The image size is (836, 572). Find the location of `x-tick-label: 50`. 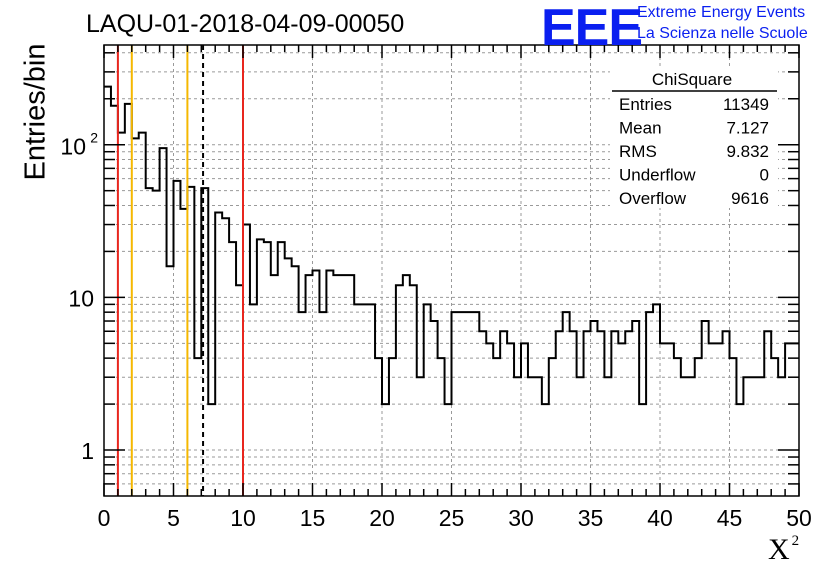

x-tick-label: 50 is located at coordinates (799, 518).